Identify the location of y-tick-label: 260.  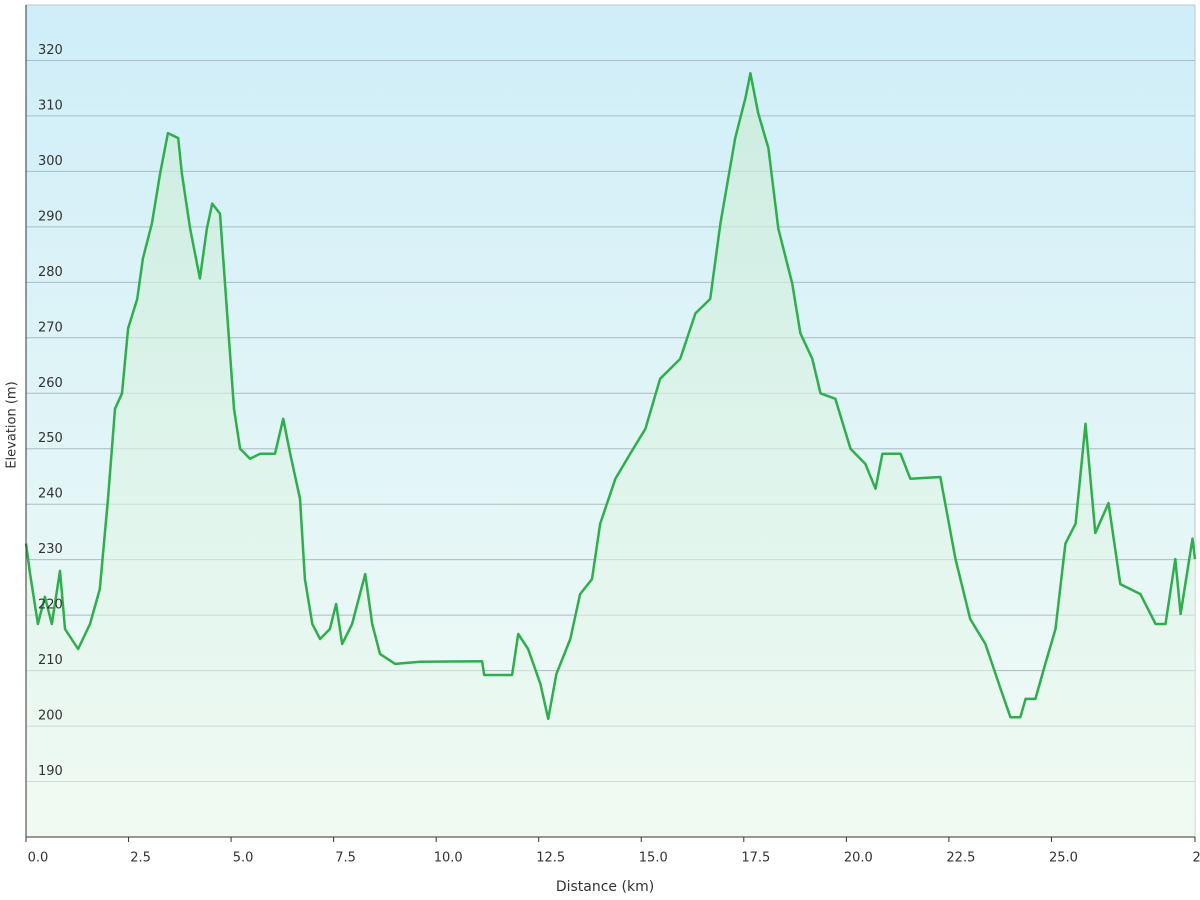
(50, 383).